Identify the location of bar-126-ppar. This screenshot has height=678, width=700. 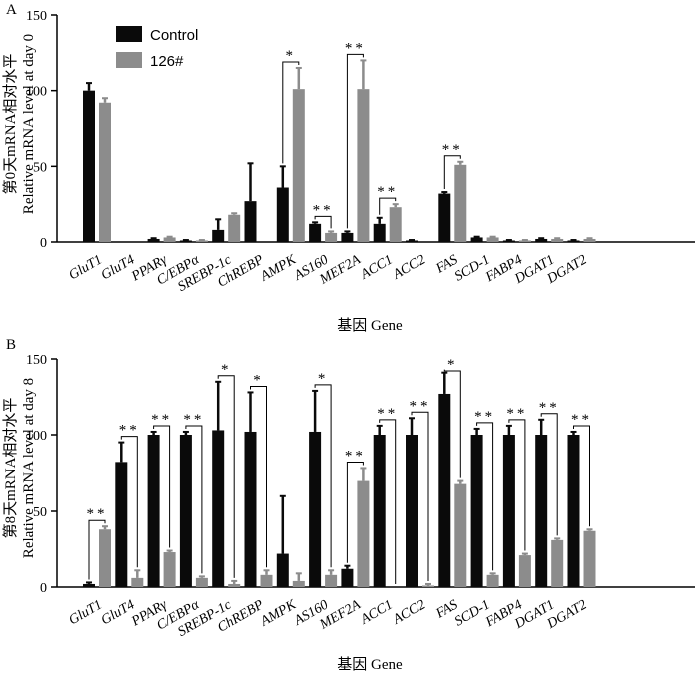
(169, 569).